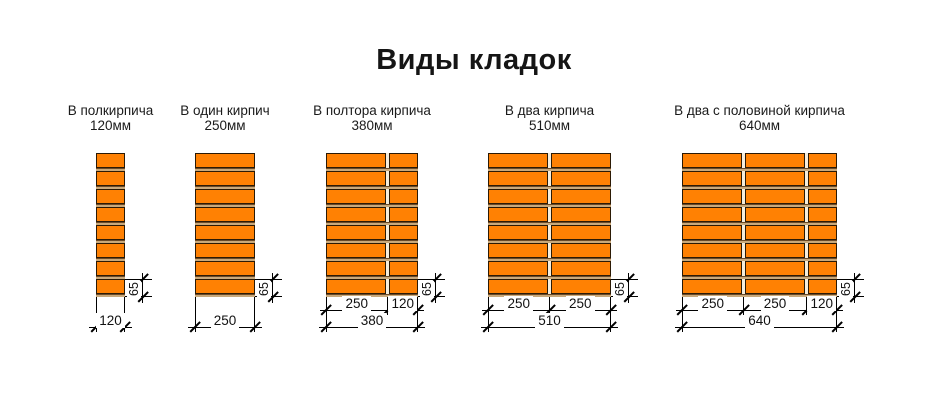 This screenshot has height=406, width=948. I want to click on stack-title: В два кирпича, so click(550, 110).